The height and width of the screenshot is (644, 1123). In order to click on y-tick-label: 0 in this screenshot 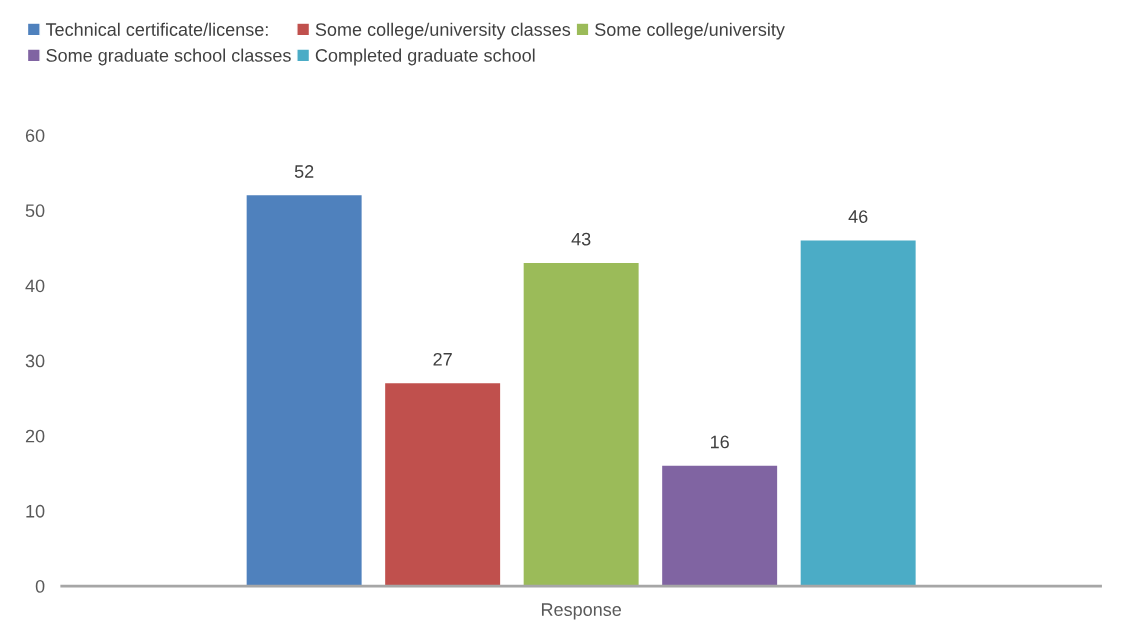, I will do `click(40, 586)`.